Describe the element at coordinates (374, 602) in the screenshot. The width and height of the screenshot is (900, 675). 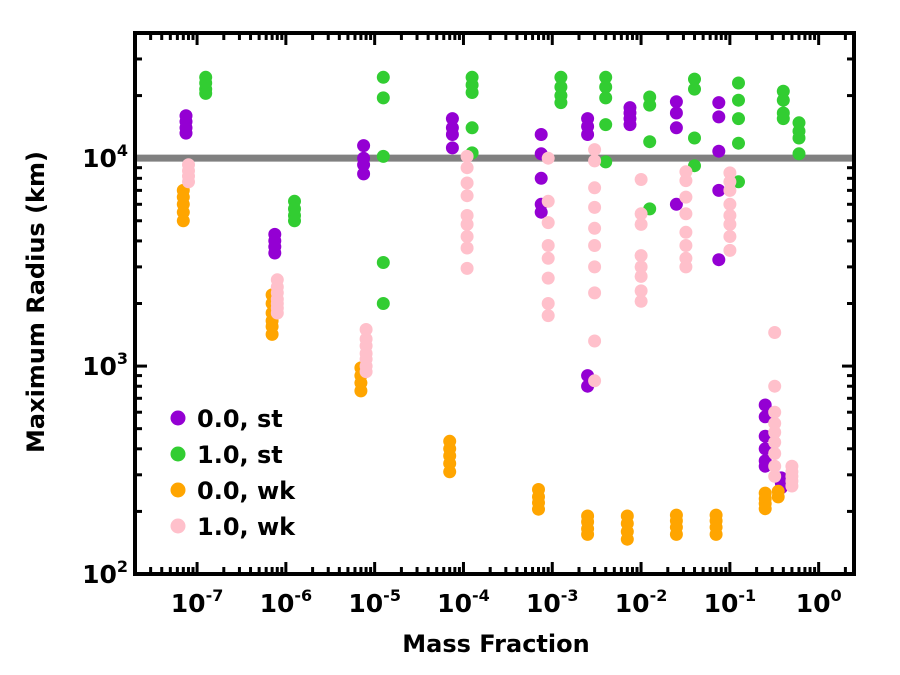
I see `x-tick-label: 10-5` at that location.